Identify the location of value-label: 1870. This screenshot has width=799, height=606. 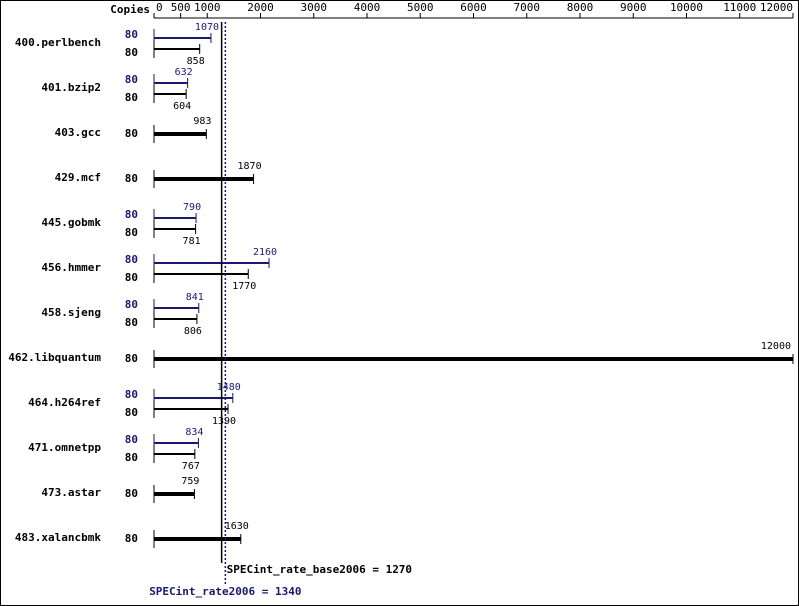
(250, 166).